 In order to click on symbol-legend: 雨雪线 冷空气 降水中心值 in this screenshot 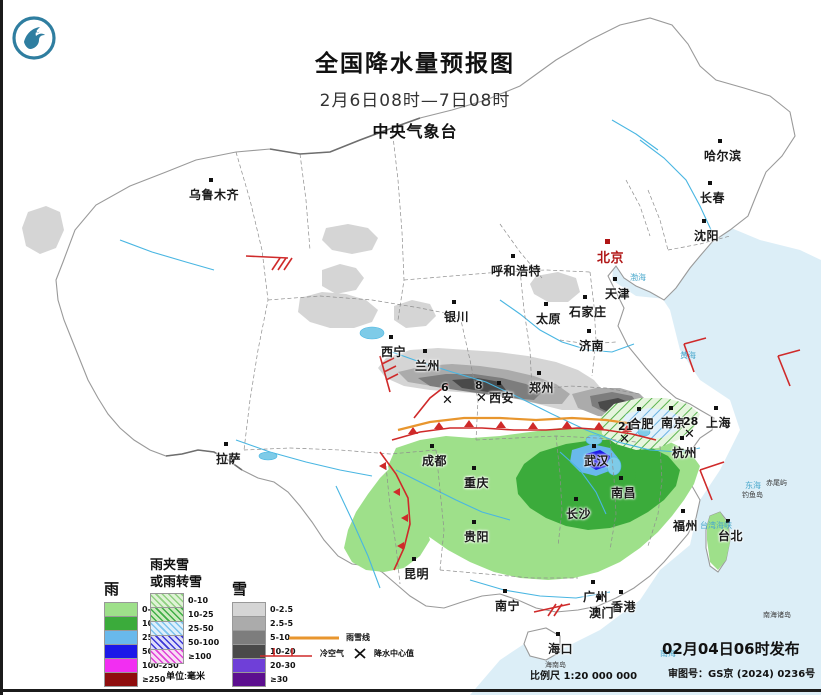, I will do `click(358, 655)`.